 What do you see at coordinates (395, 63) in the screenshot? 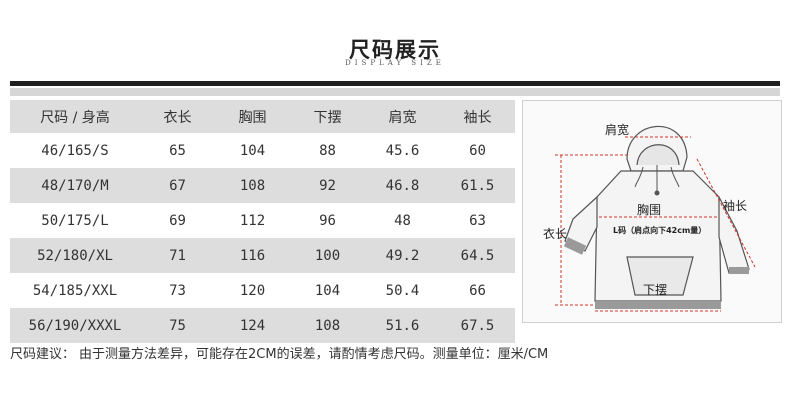
I see `page-subtitle: DISPLAY SIZE` at bounding box center [395, 63].